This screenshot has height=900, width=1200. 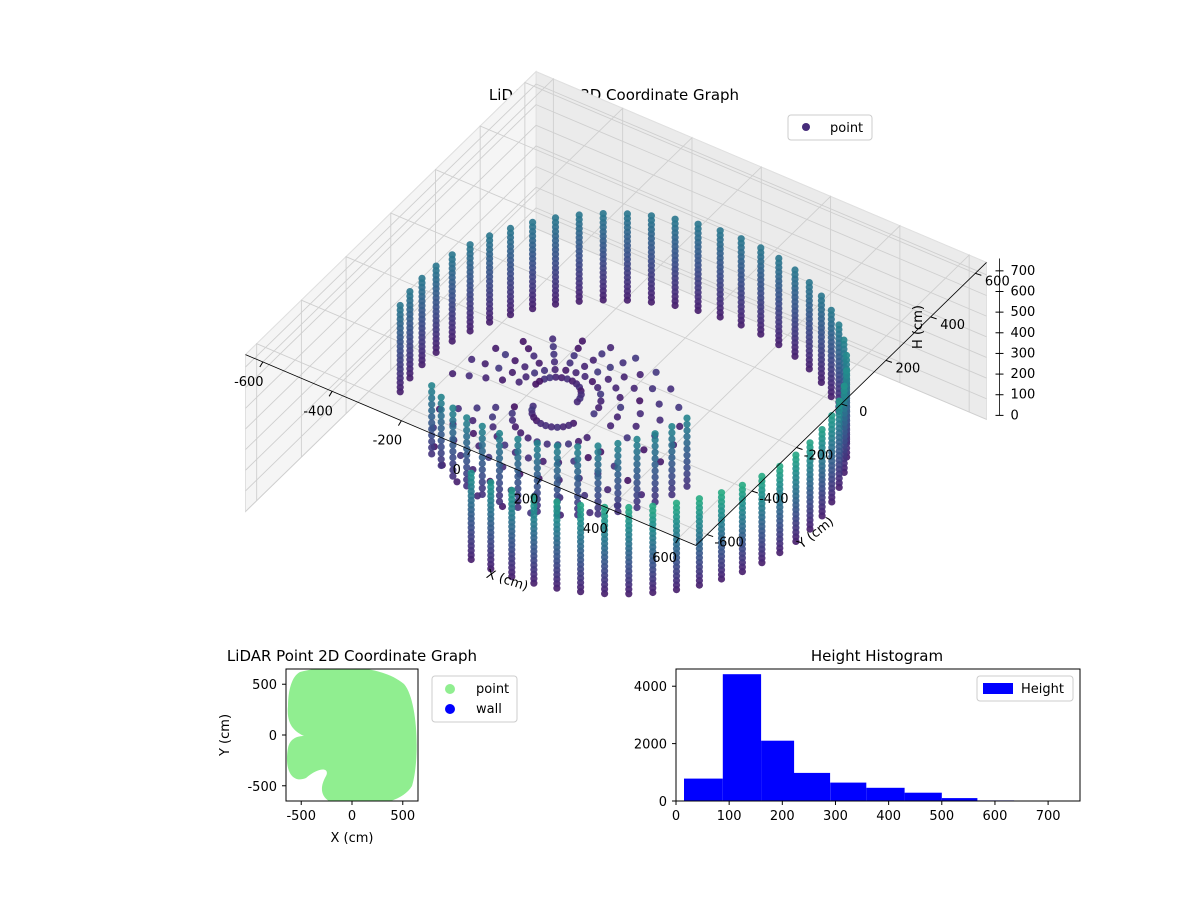 What do you see at coordinates (1023, 353) in the screenshot?
I see `tick-3d-z-label-3: 300` at bounding box center [1023, 353].